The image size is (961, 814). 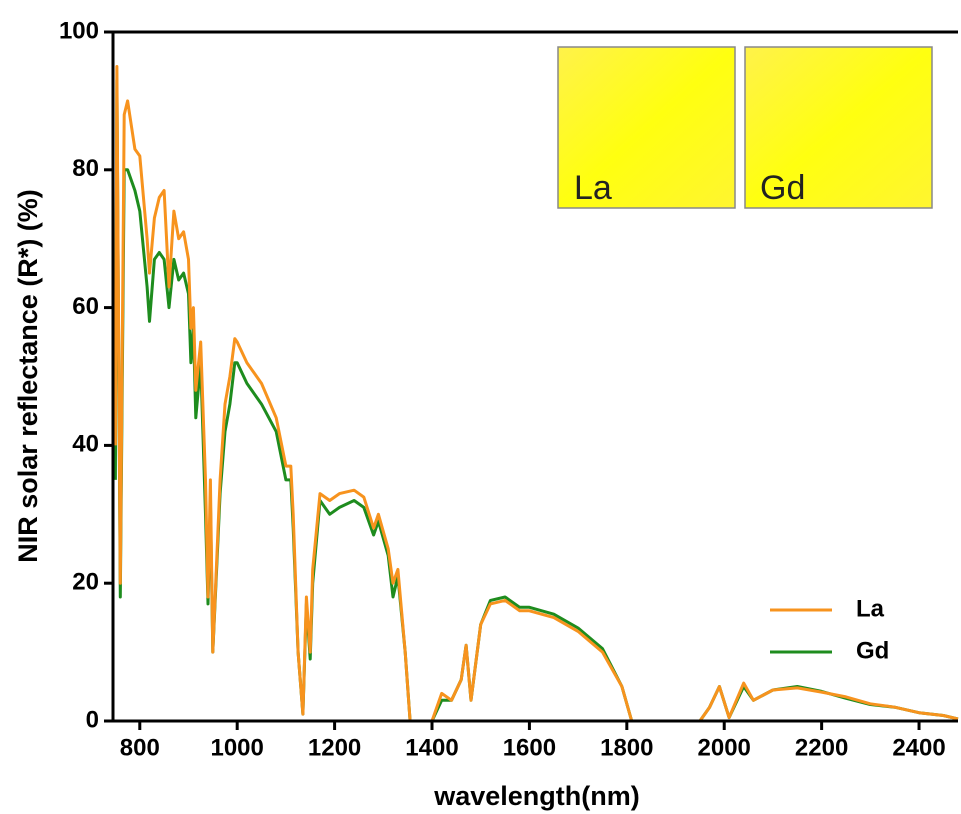 What do you see at coordinates (724, 747) in the screenshot?
I see `x-tick-label: 2000` at bounding box center [724, 747].